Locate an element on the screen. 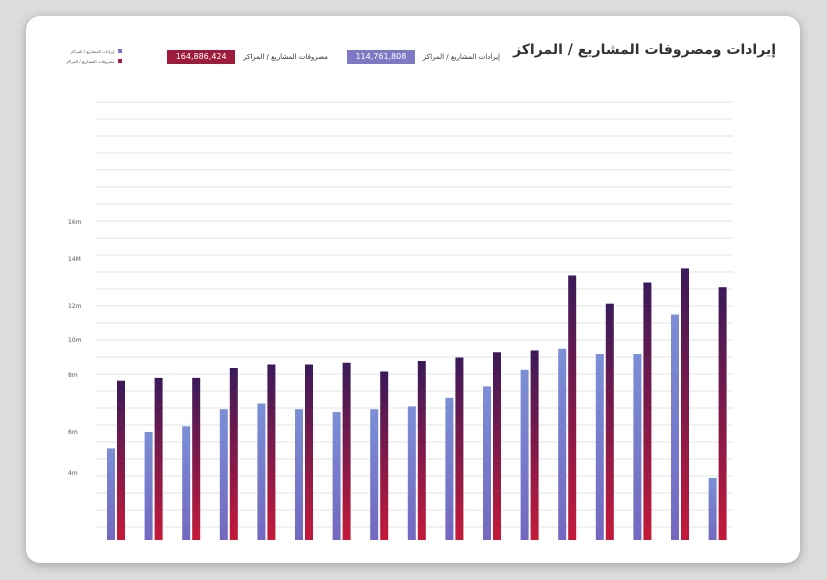 This screenshot has height=580, width=827. revenue-summary-value: 114,761,808 is located at coordinates (380, 57).